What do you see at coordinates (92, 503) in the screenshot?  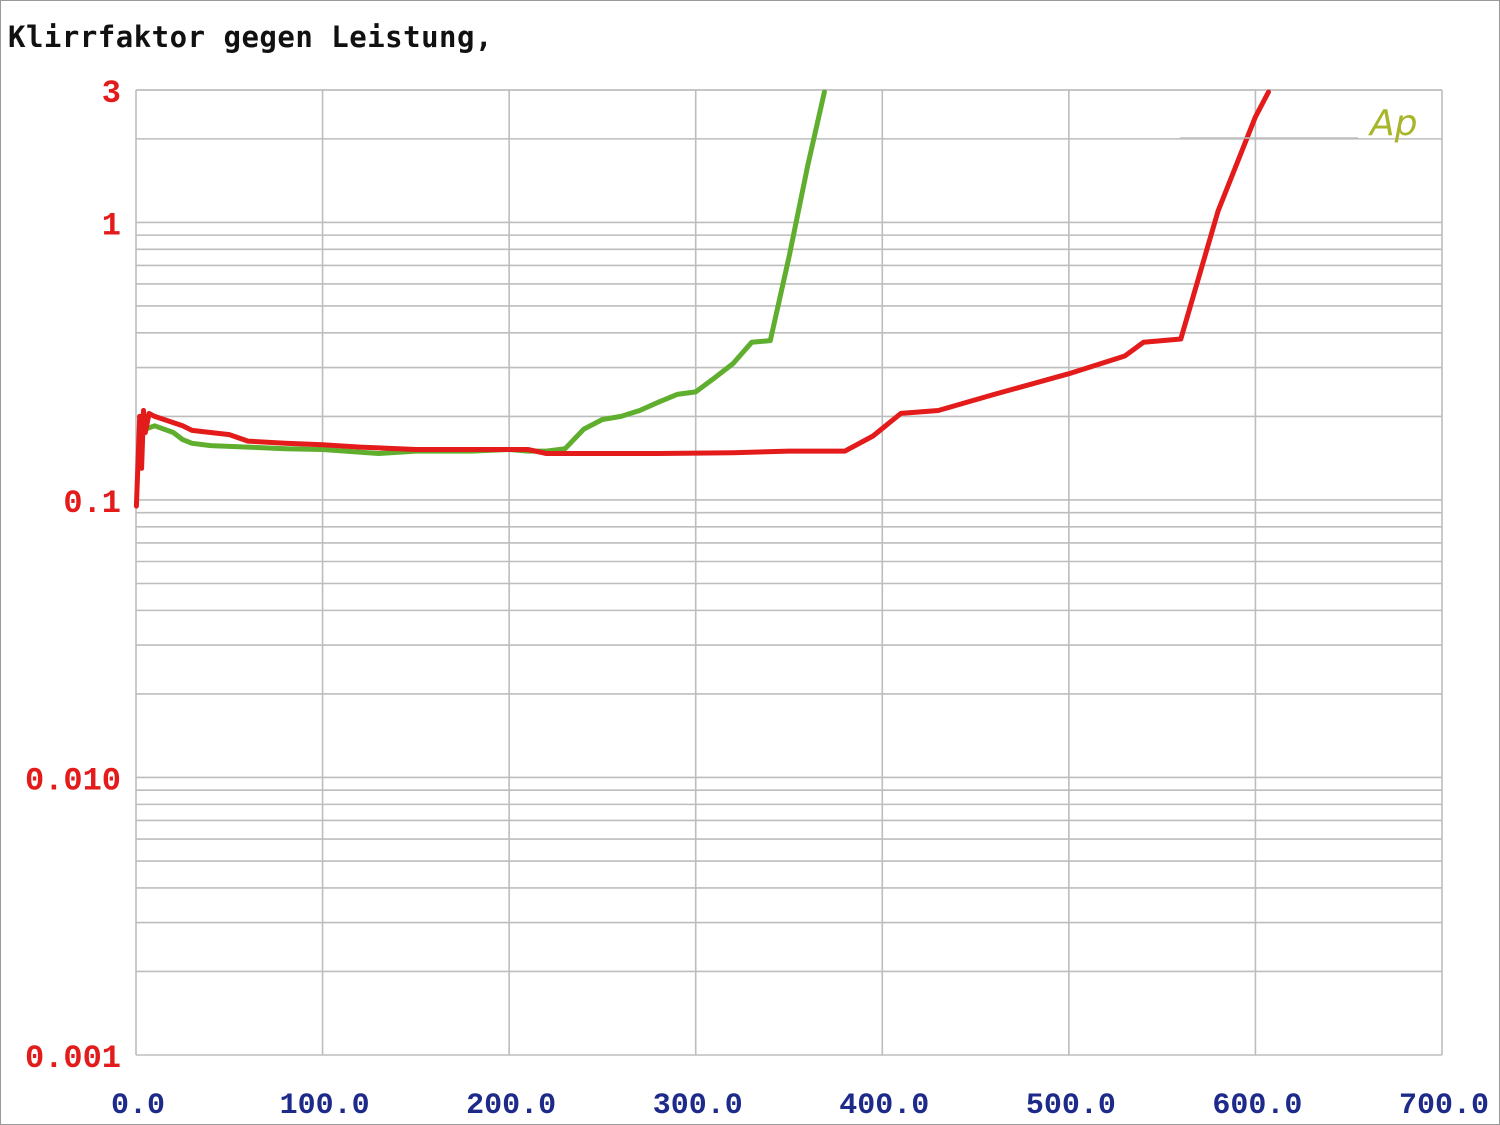 I see `y-tick-label: 0.1` at bounding box center [92, 503].